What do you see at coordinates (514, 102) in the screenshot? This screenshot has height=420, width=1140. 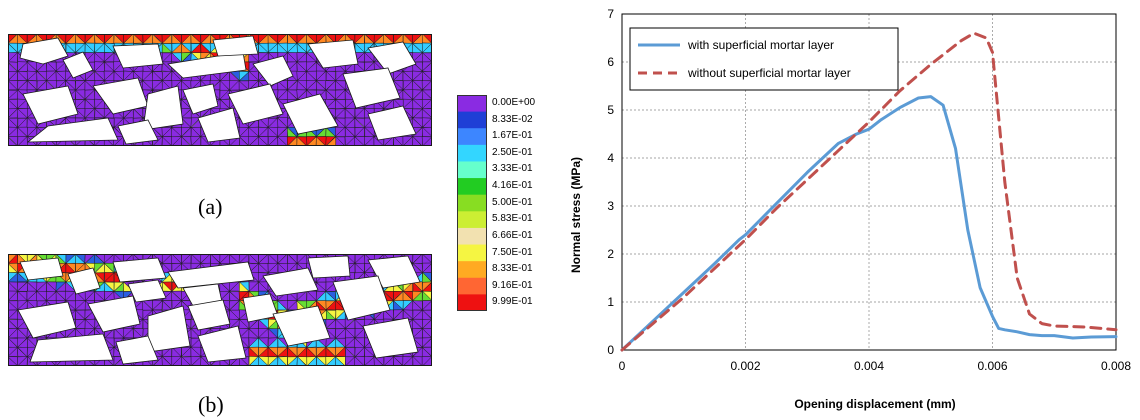 I see `colorbar-label: 0.00E+00` at bounding box center [514, 102].